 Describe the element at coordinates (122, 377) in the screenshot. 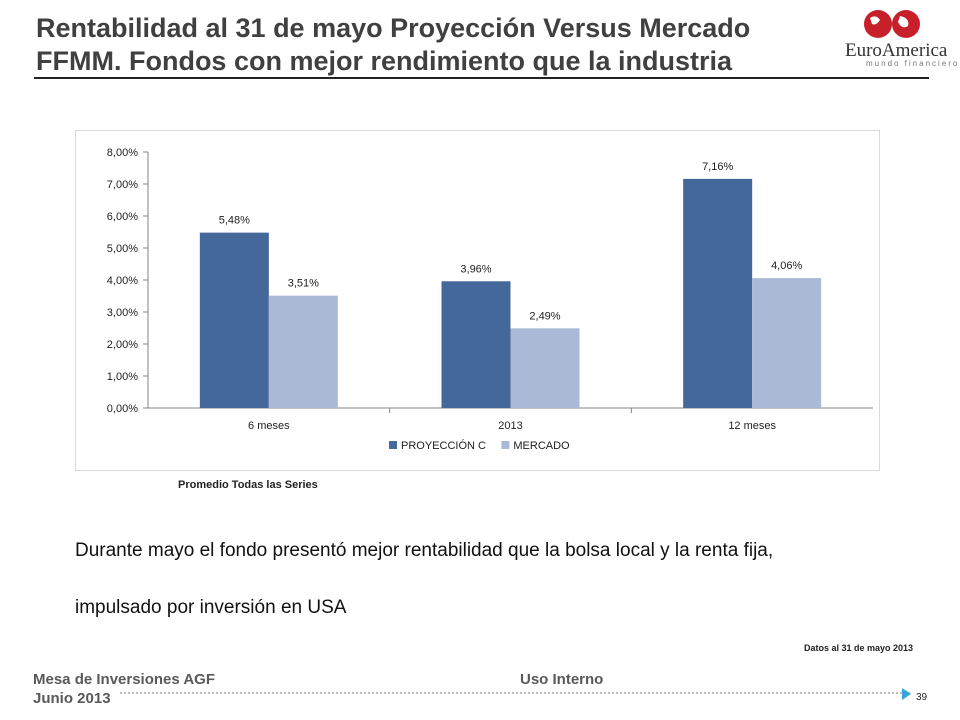

I see `y-tick-label: 1,00%` at that location.